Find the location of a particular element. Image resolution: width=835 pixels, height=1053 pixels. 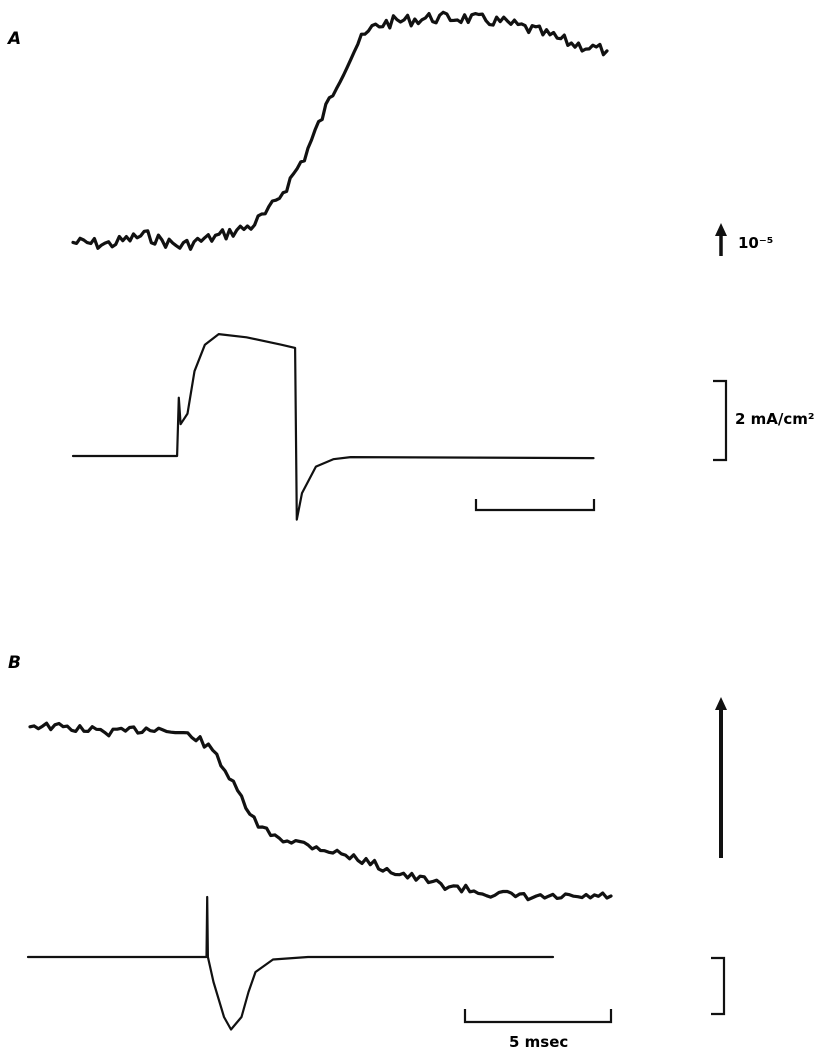

optical-scale-arrow is located at coordinates (721, 239).